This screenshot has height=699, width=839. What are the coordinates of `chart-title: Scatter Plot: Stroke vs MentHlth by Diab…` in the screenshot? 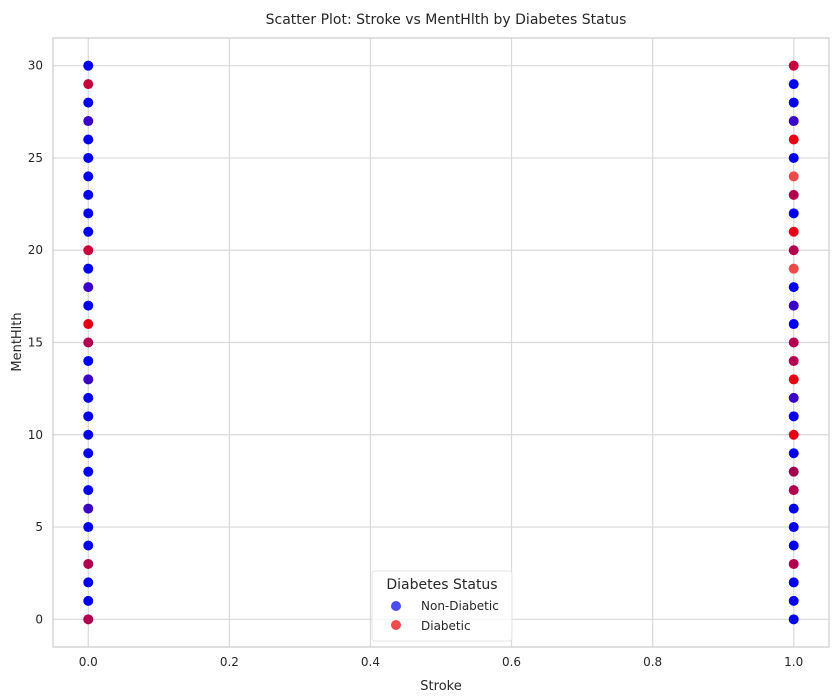 It's located at (446, 20).